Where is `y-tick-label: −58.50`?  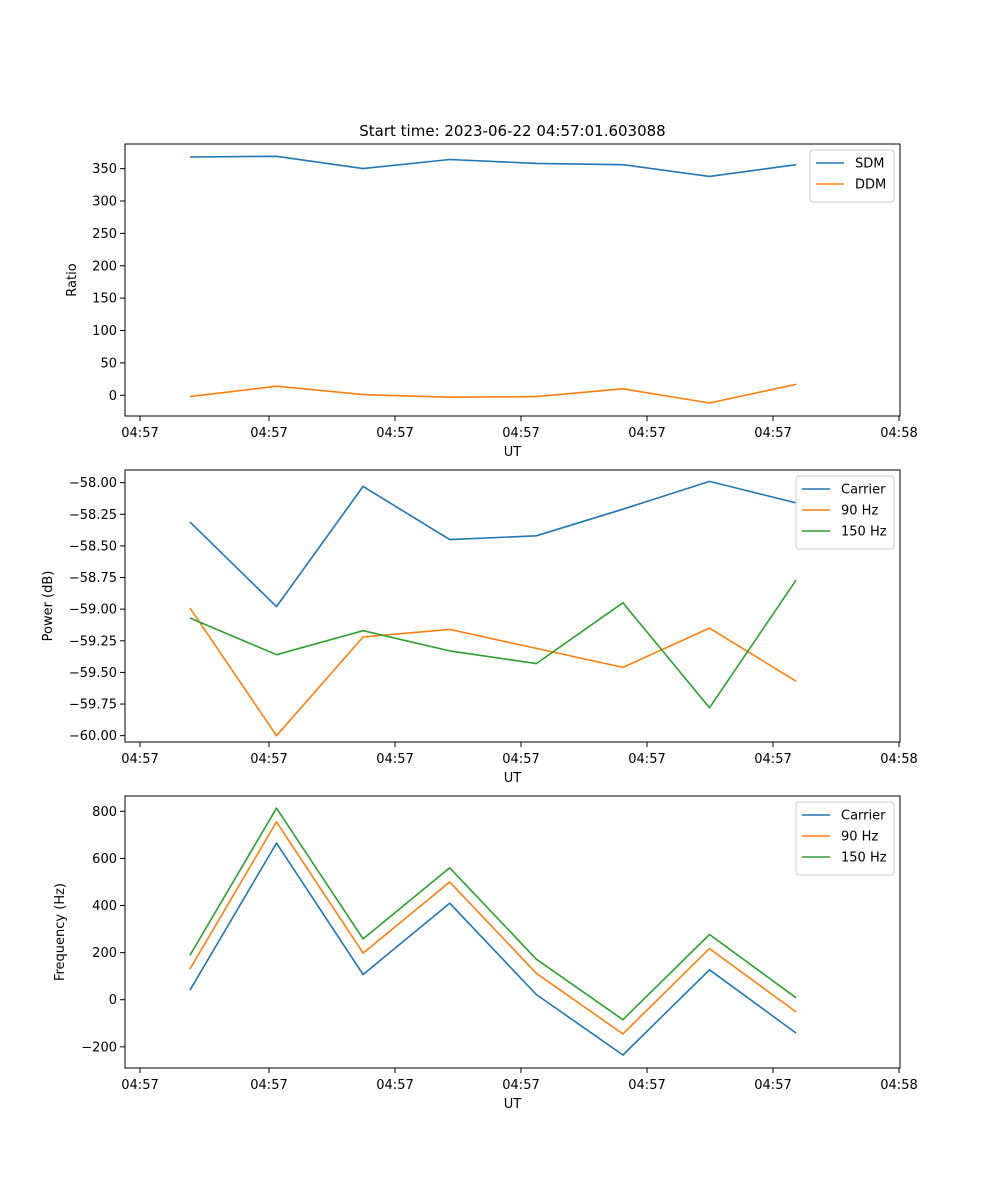 y-tick-label: −58.50 is located at coordinates (93, 546).